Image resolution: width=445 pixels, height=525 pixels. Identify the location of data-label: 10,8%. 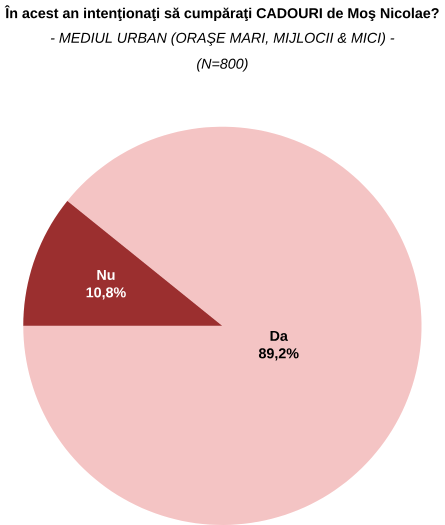
(106, 293).